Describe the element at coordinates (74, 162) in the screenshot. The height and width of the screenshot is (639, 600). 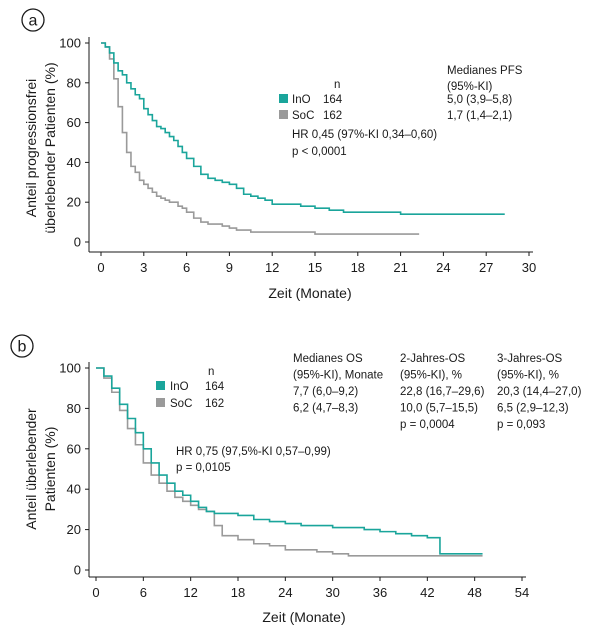
I see `panel-a-y-tick-label: 40` at that location.